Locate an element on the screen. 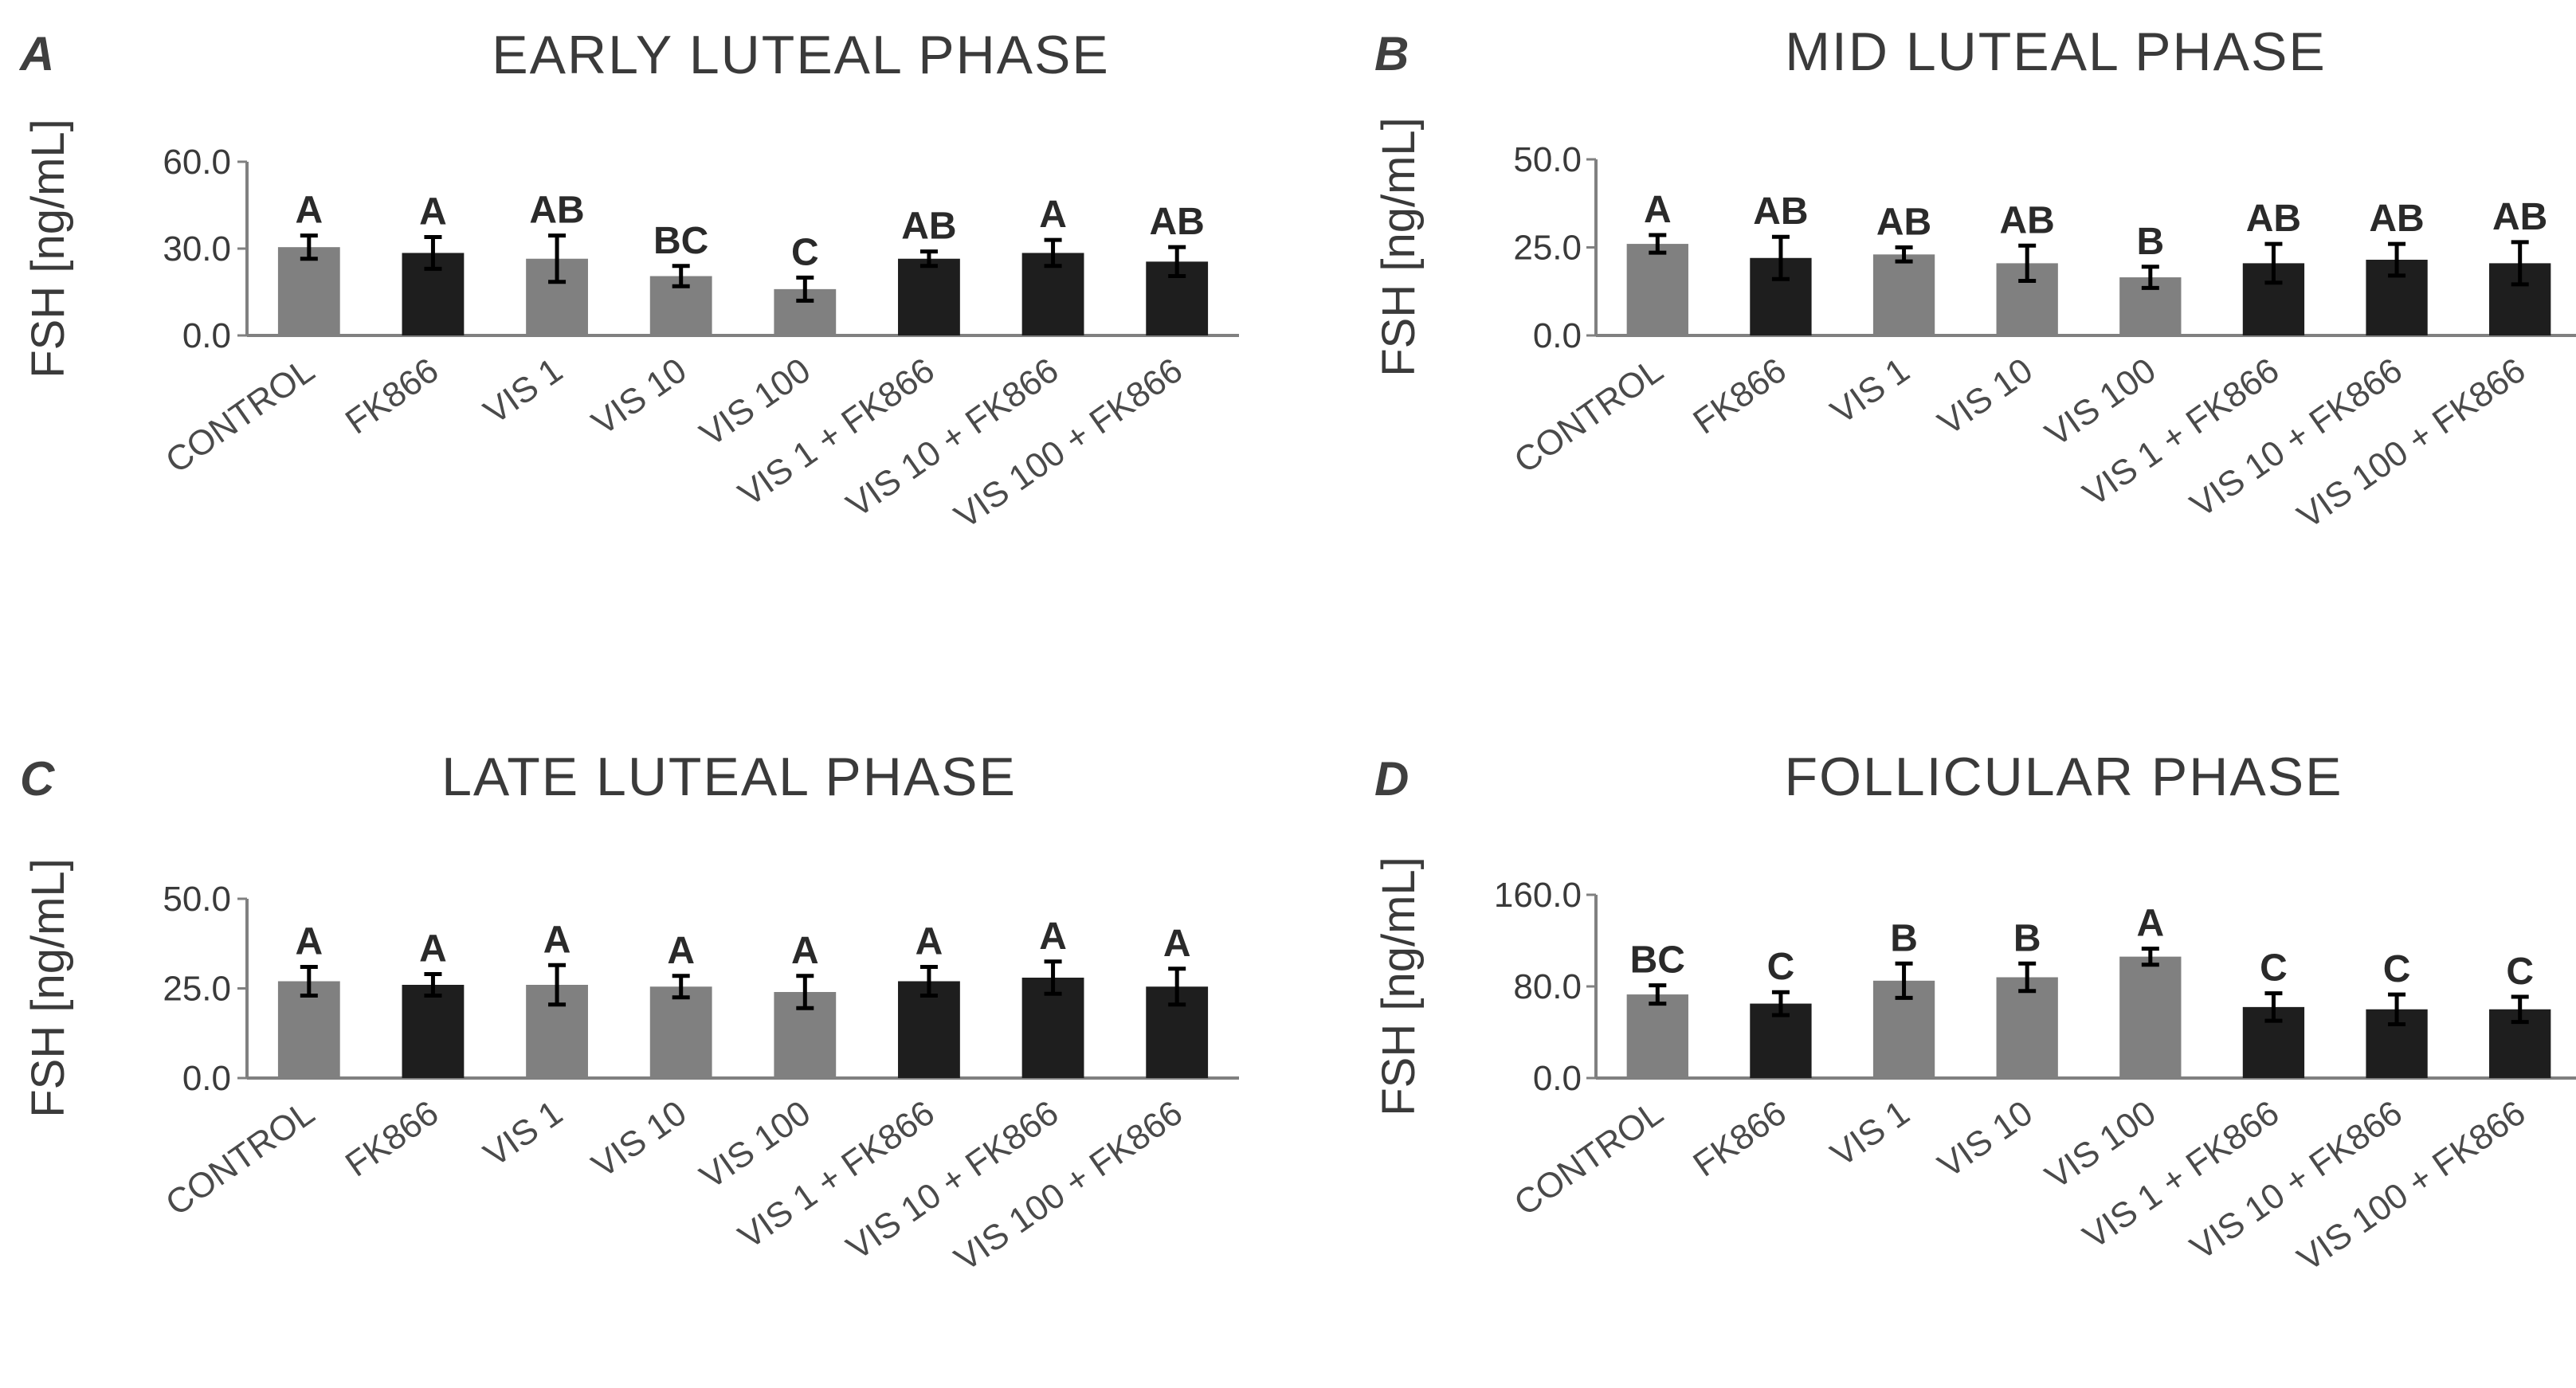 This screenshot has height=1388, width=2576. panel-b-y-tick-label: 25.0 is located at coordinates (1547, 248).